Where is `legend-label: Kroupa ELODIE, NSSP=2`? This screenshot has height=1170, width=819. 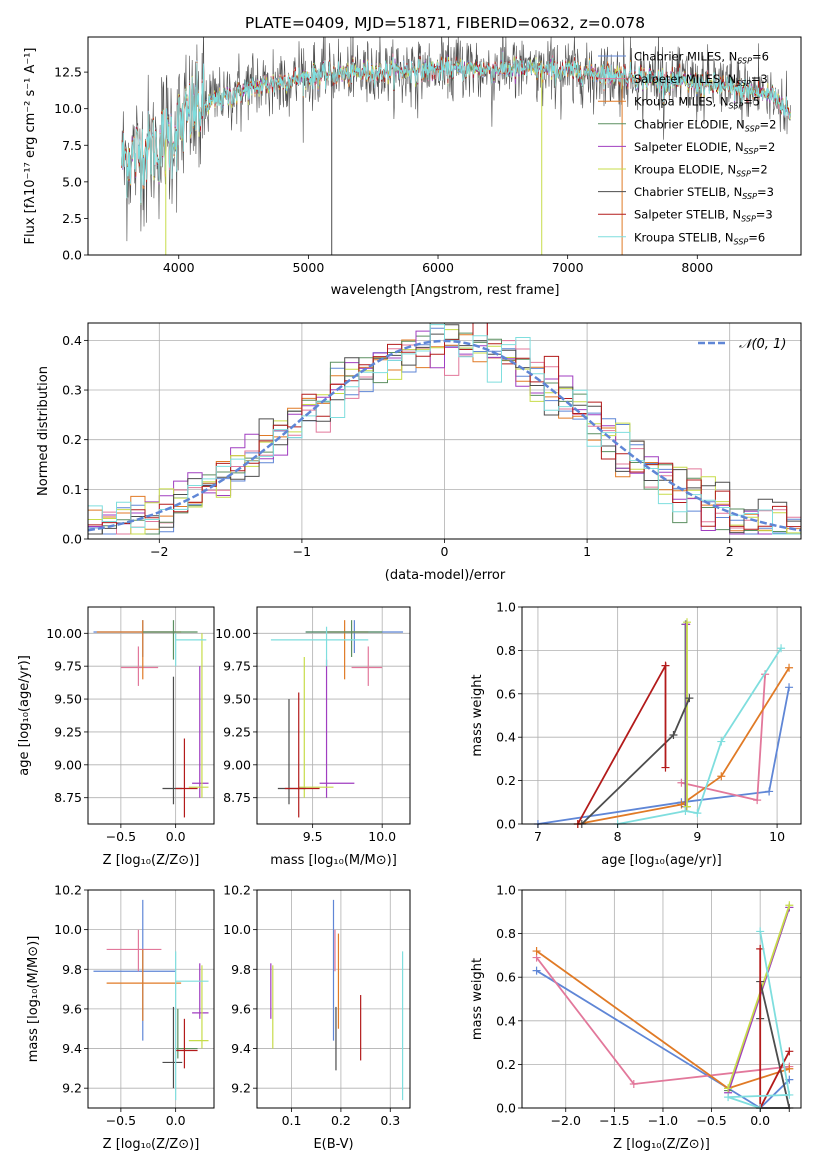 legend-label: Kroupa ELODIE, NSSP=2 is located at coordinates (701, 171).